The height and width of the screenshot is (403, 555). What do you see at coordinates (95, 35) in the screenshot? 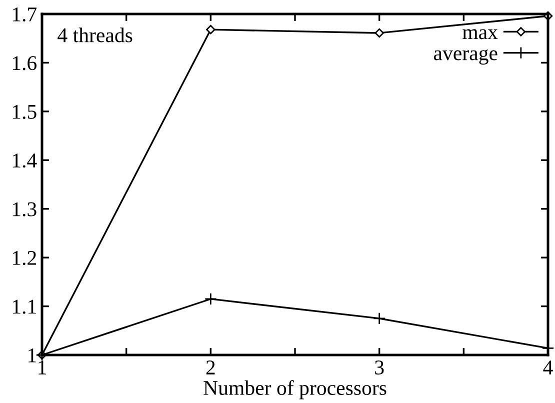
I see `annotation: 4 threads` at bounding box center [95, 35].